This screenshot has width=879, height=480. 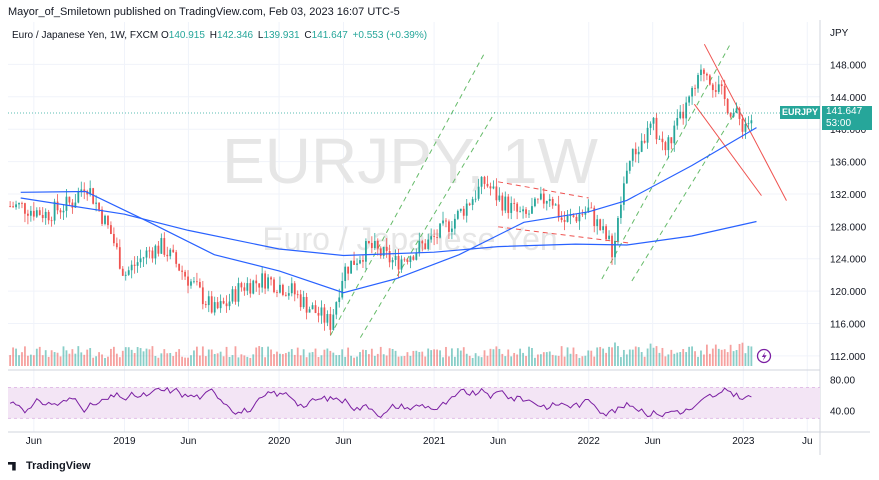 What do you see at coordinates (848, 227) in the screenshot?
I see `price-tick-label: 128.000` at bounding box center [848, 227].